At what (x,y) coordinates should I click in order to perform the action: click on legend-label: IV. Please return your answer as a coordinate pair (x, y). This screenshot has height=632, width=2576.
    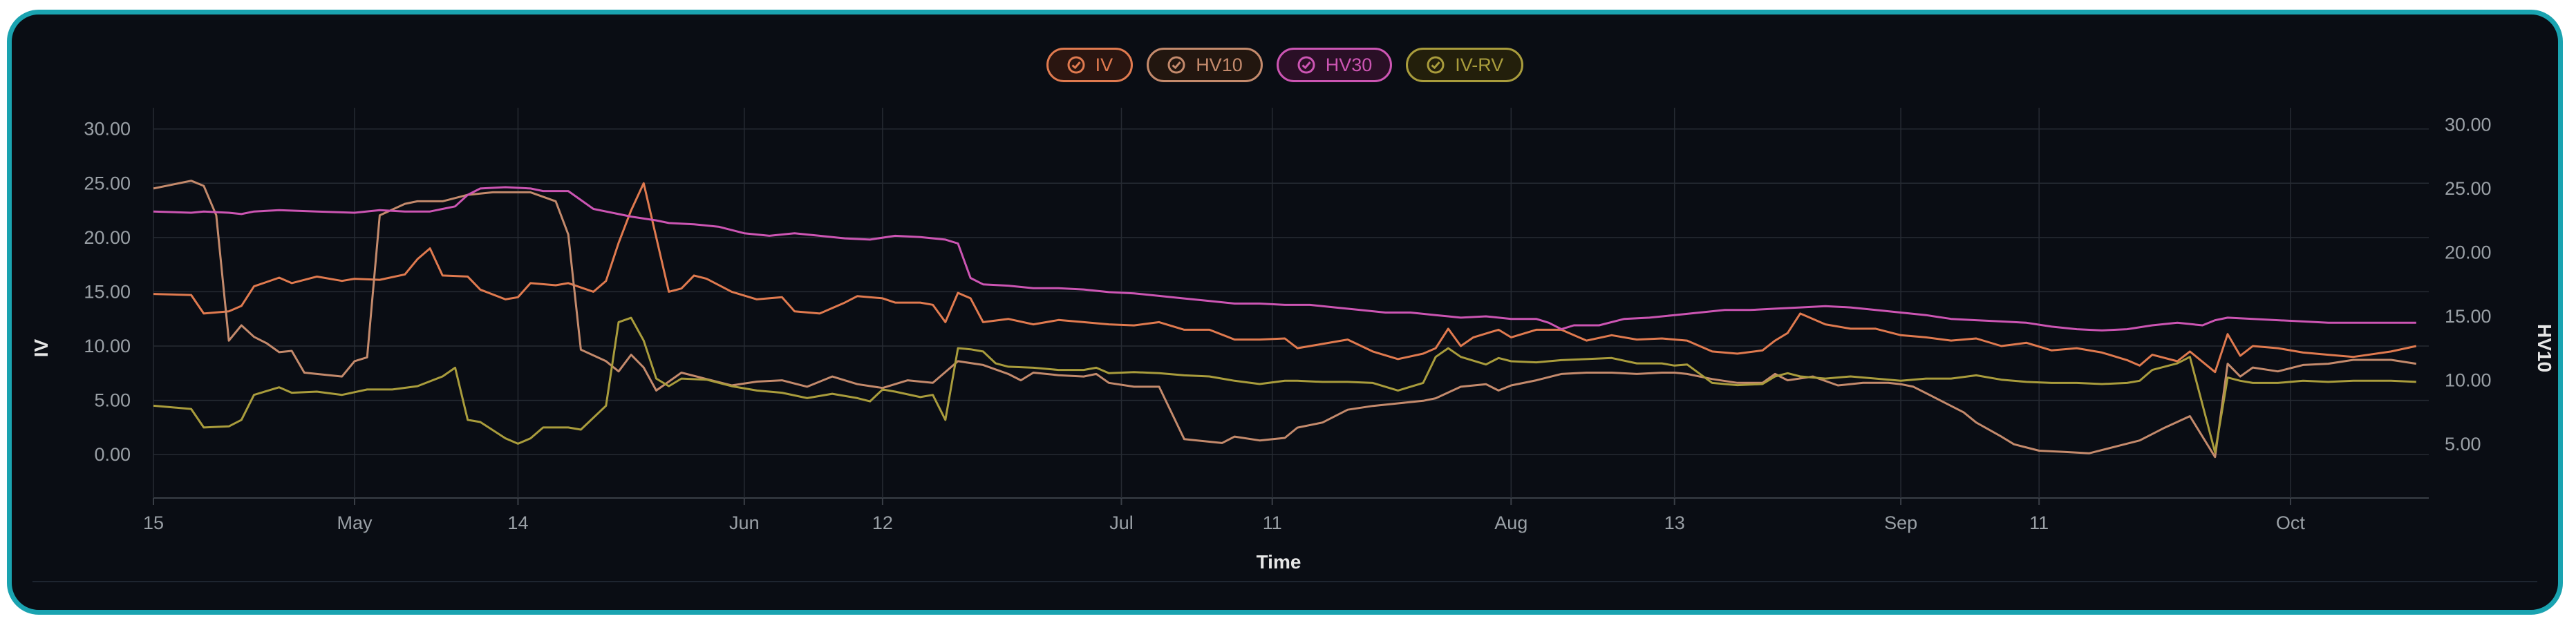
    Looking at the image, I should click on (1104, 64).